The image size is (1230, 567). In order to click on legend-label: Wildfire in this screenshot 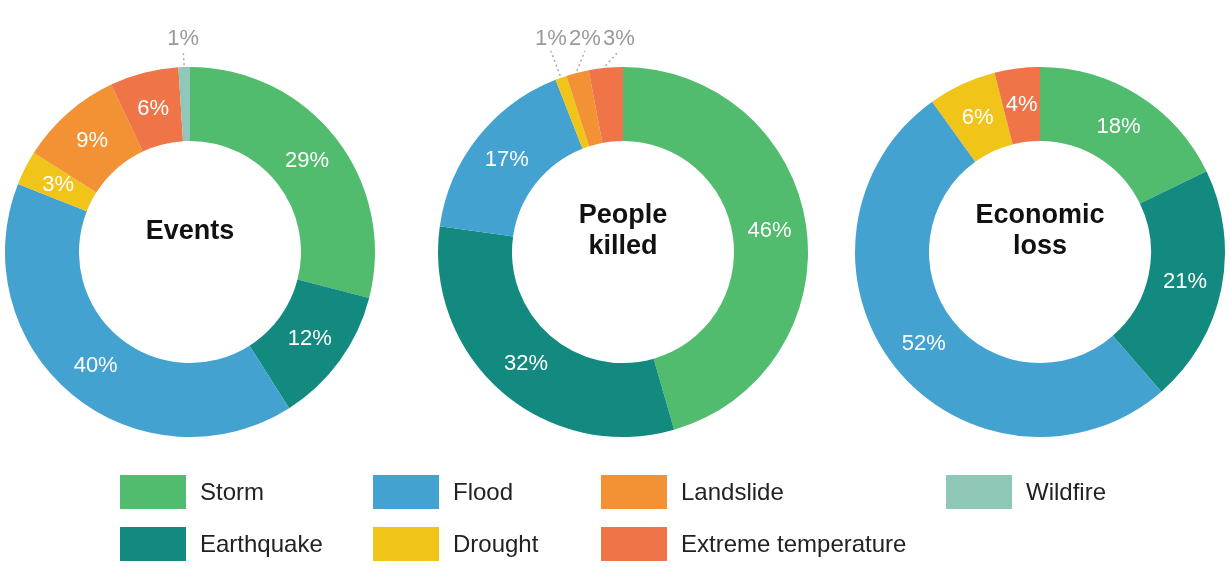, I will do `click(1066, 492)`.